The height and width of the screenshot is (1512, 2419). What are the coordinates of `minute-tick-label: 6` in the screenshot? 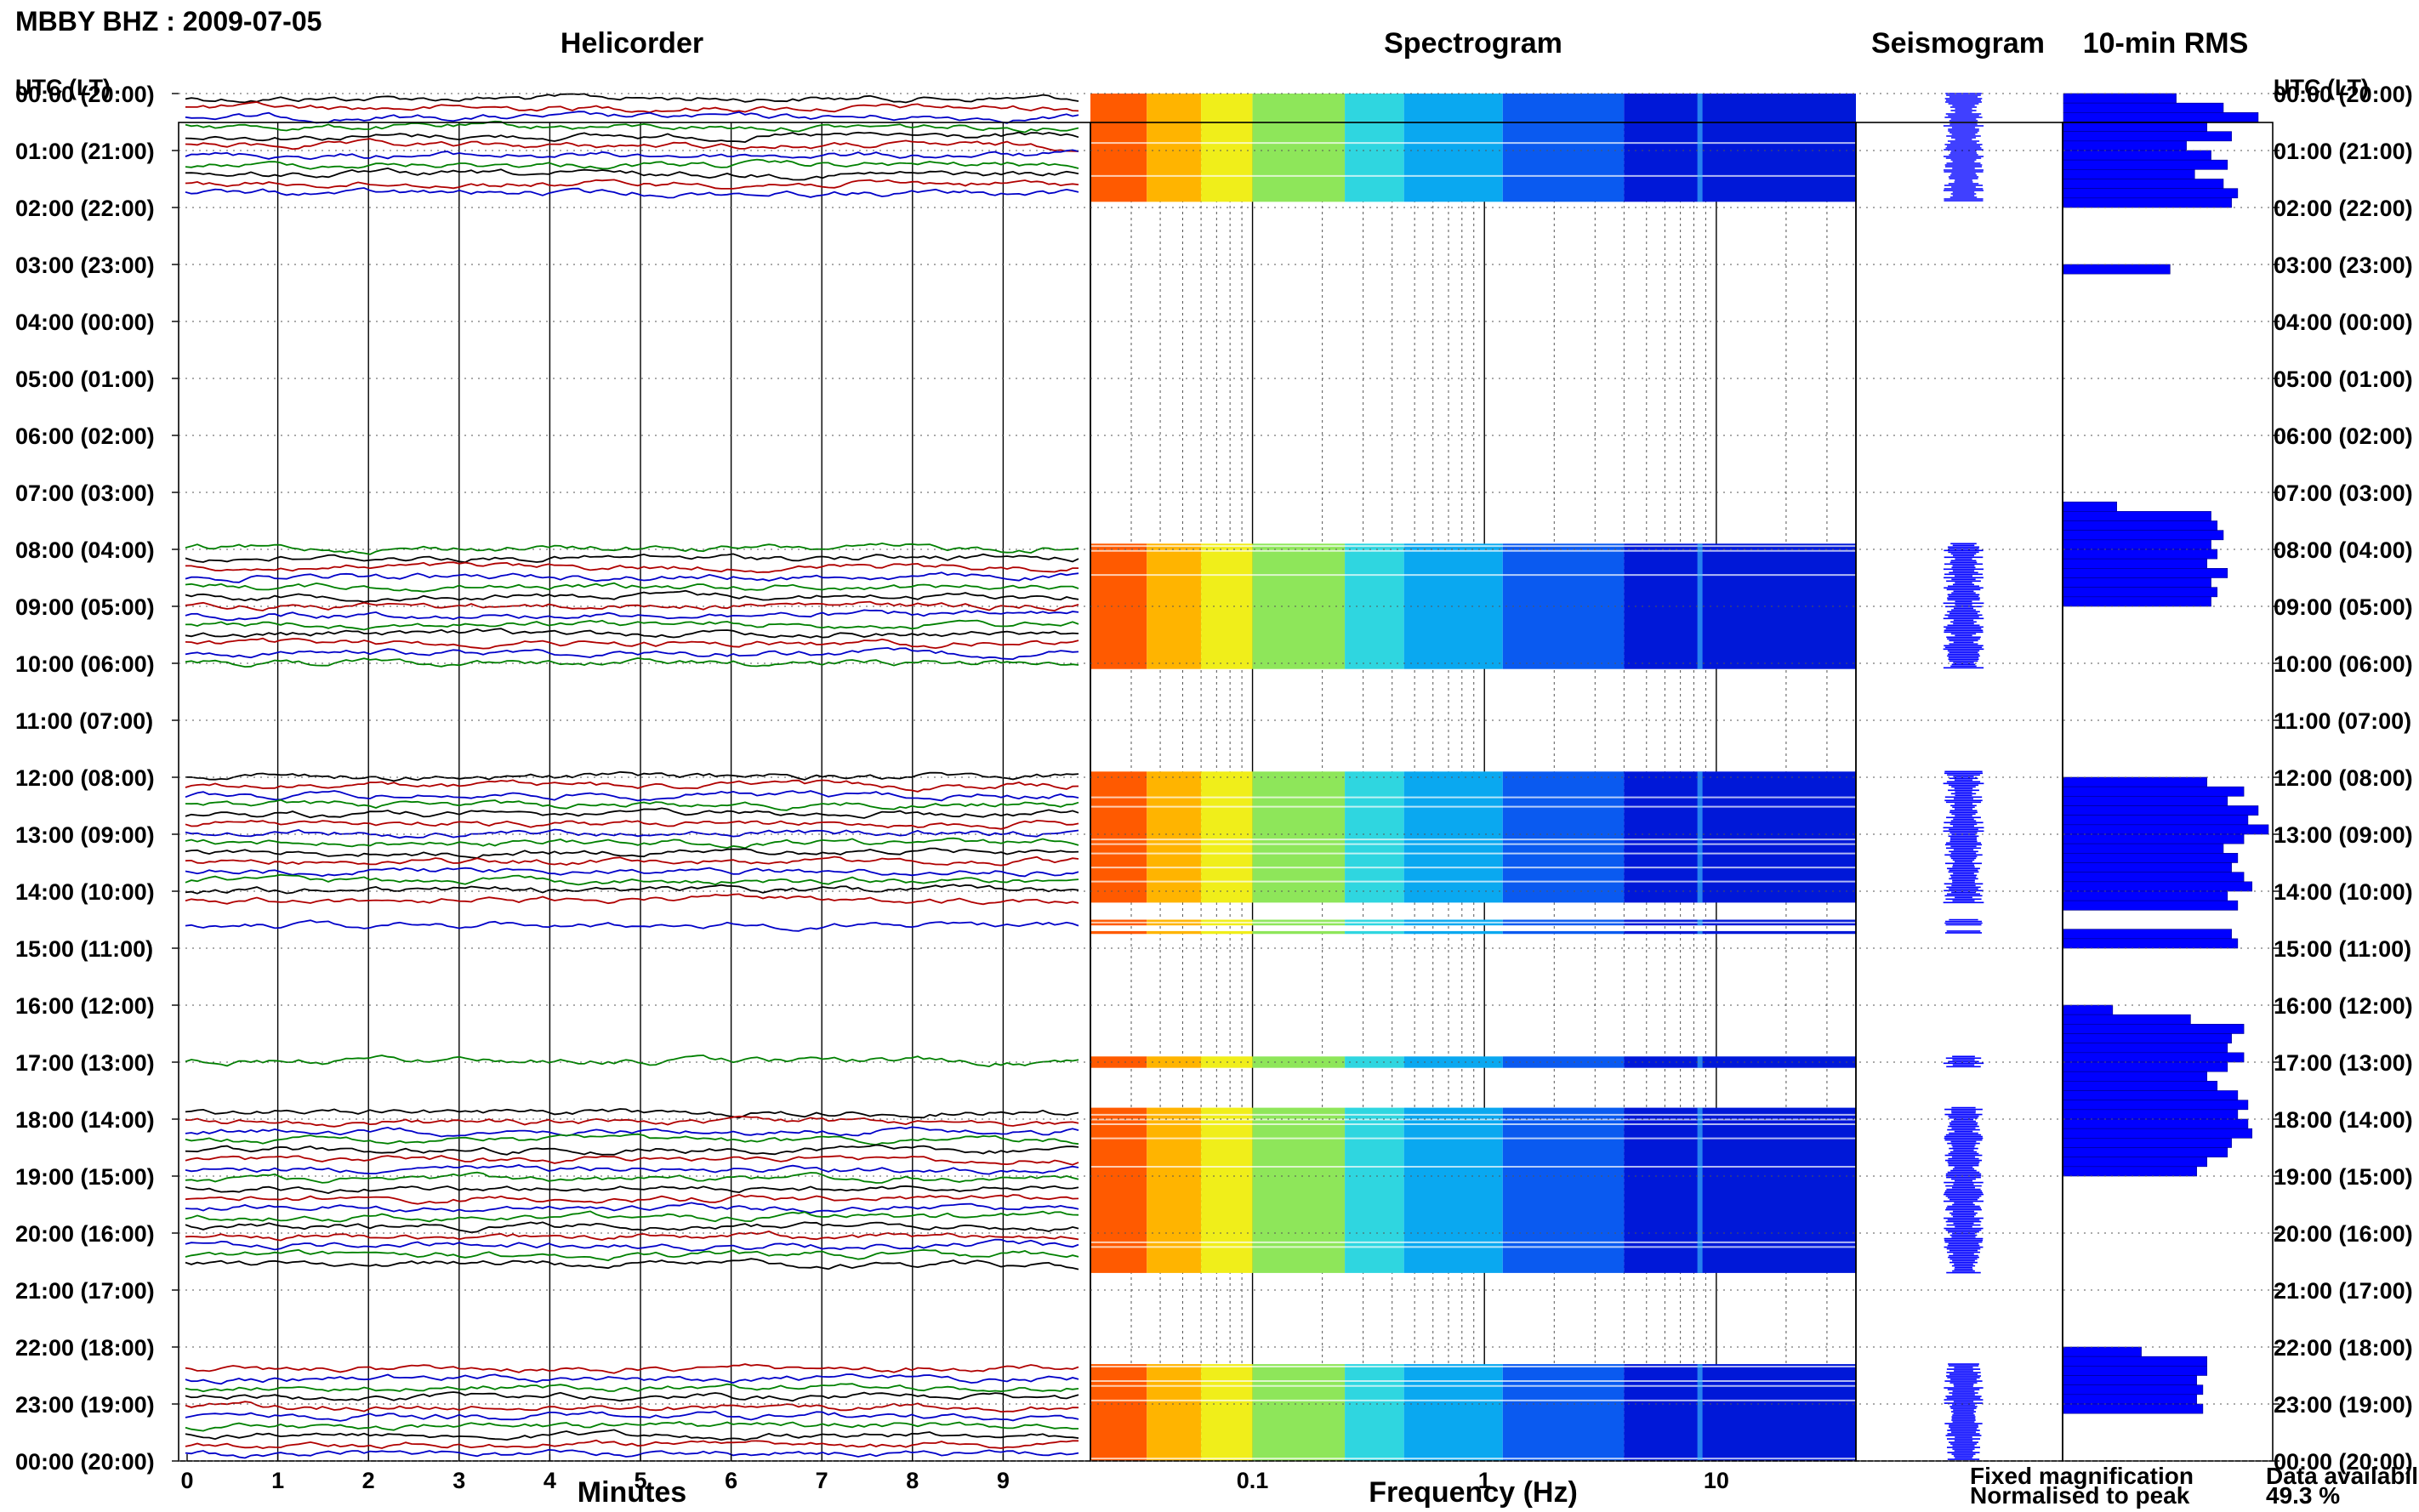 It's located at (731, 1480).